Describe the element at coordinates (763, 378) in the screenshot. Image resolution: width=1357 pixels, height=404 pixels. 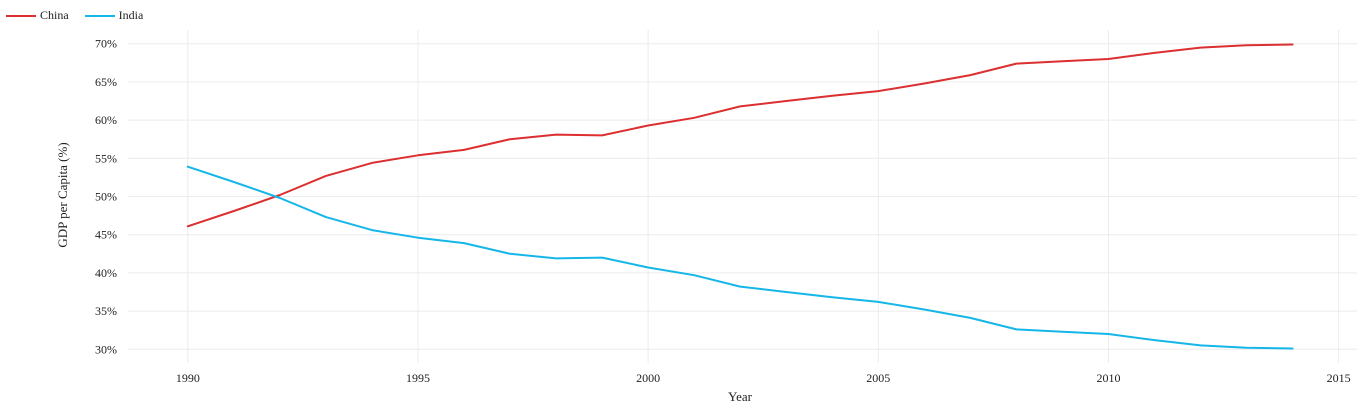
I see `x-axis-ticks: 1990 1995 2000 2005 2010 2015` at that location.